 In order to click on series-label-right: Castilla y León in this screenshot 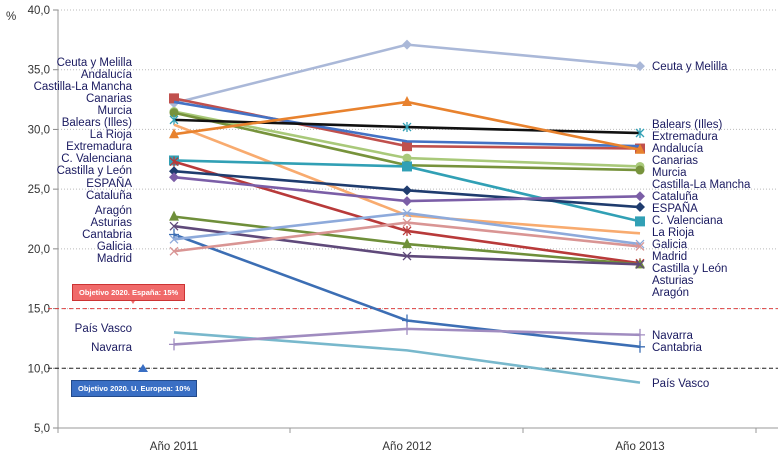, I will do `click(689, 269)`.